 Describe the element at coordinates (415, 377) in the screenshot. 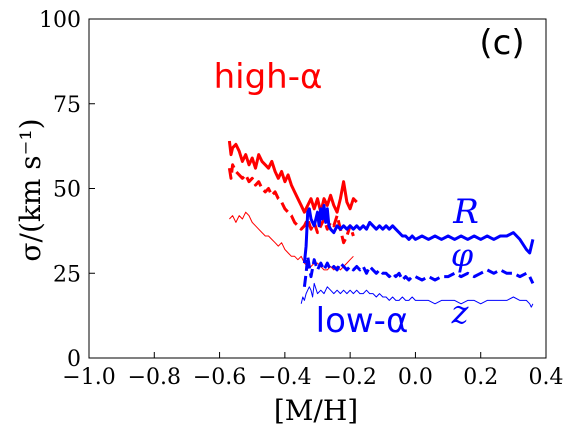

I see `x-tick-label: 0.0` at that location.